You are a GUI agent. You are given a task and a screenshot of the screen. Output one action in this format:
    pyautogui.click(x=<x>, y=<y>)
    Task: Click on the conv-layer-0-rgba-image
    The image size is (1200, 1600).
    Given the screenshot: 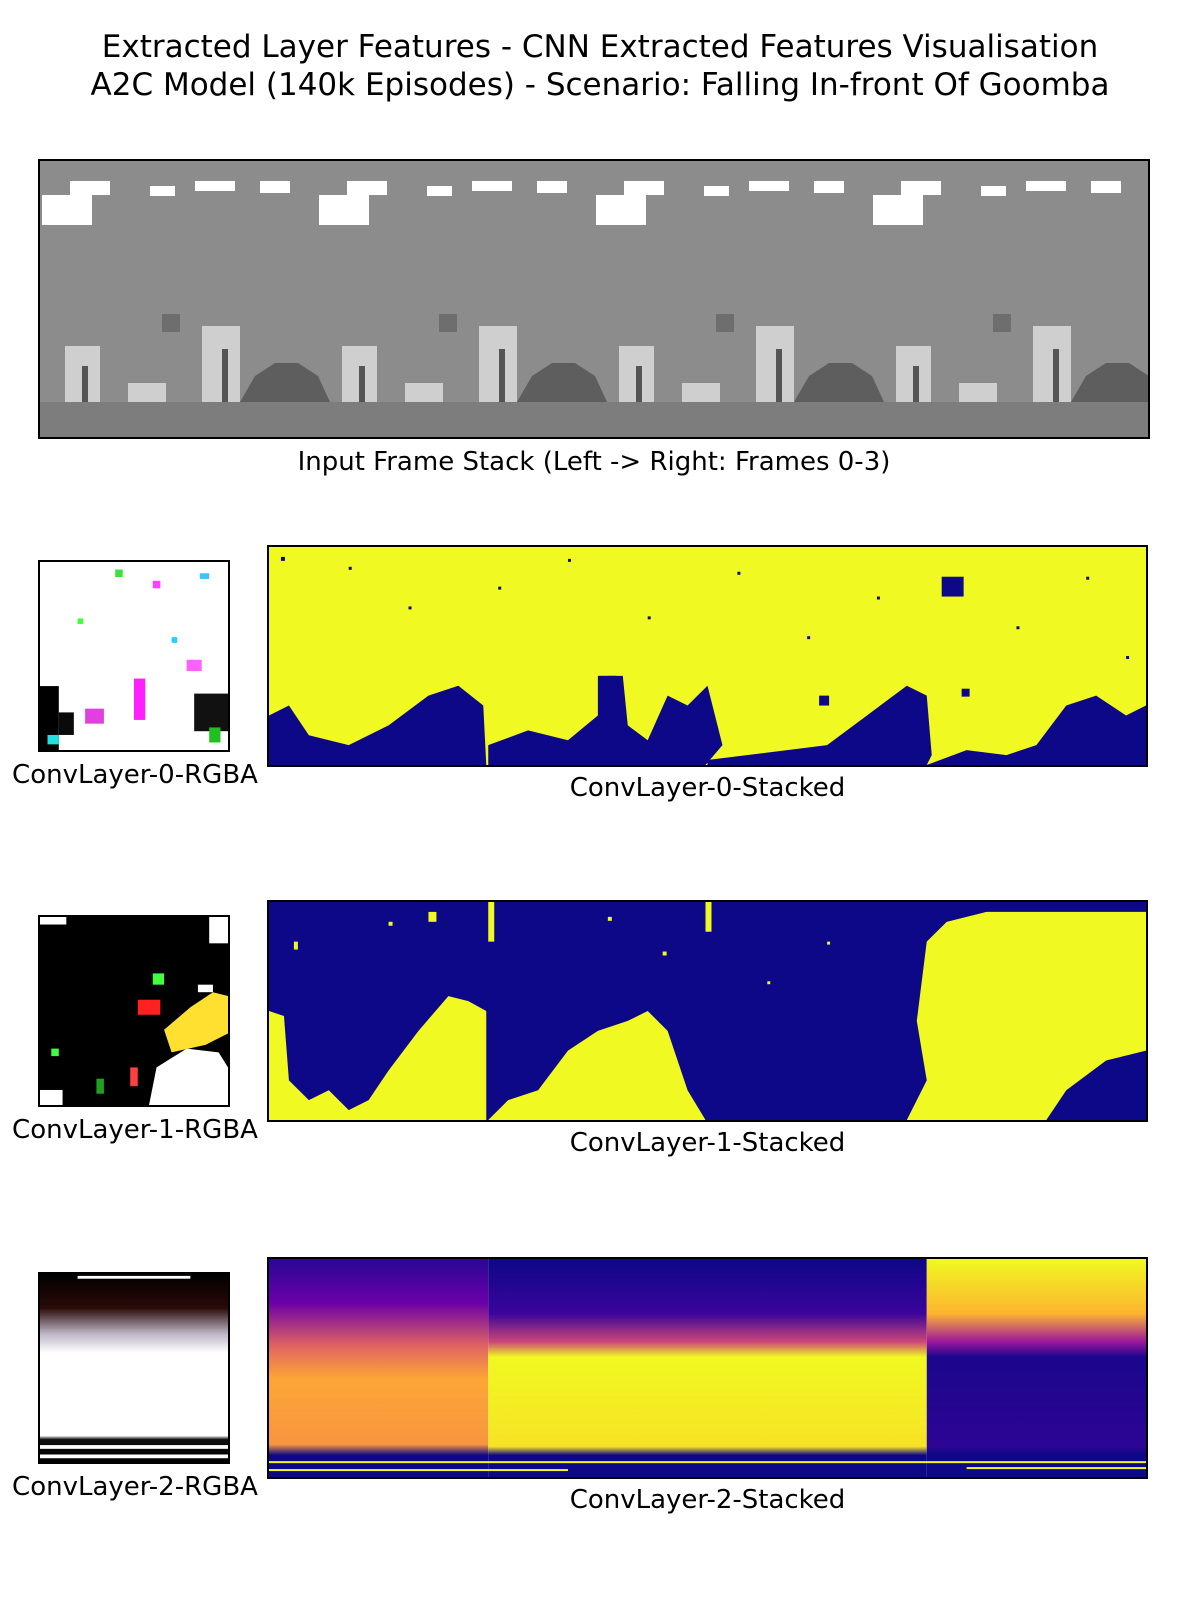 What is the action you would take?
    pyautogui.click(x=134, y=656)
    